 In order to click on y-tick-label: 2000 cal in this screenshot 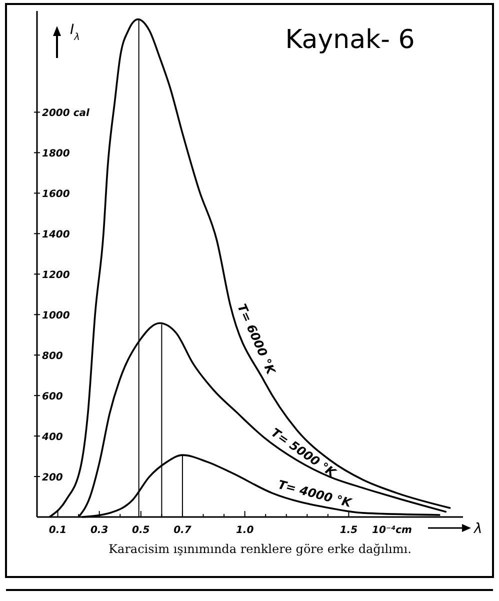, I will do `click(66, 114)`.